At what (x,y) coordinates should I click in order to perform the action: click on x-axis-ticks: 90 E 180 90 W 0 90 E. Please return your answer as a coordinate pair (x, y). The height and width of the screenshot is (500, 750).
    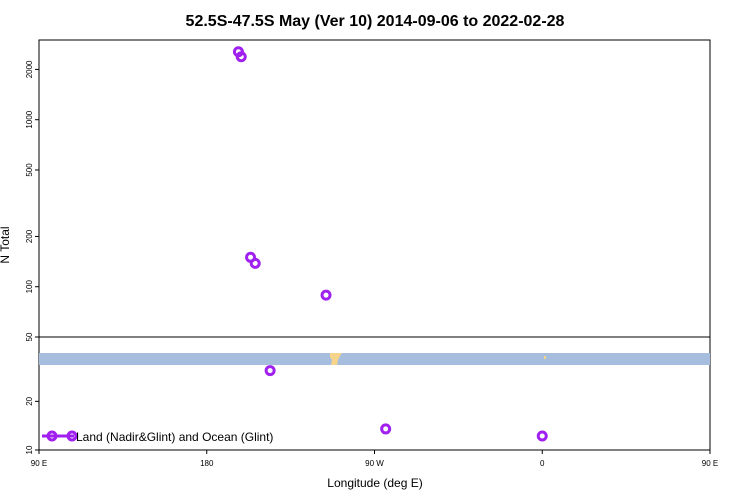
    Looking at the image, I should click on (374, 459).